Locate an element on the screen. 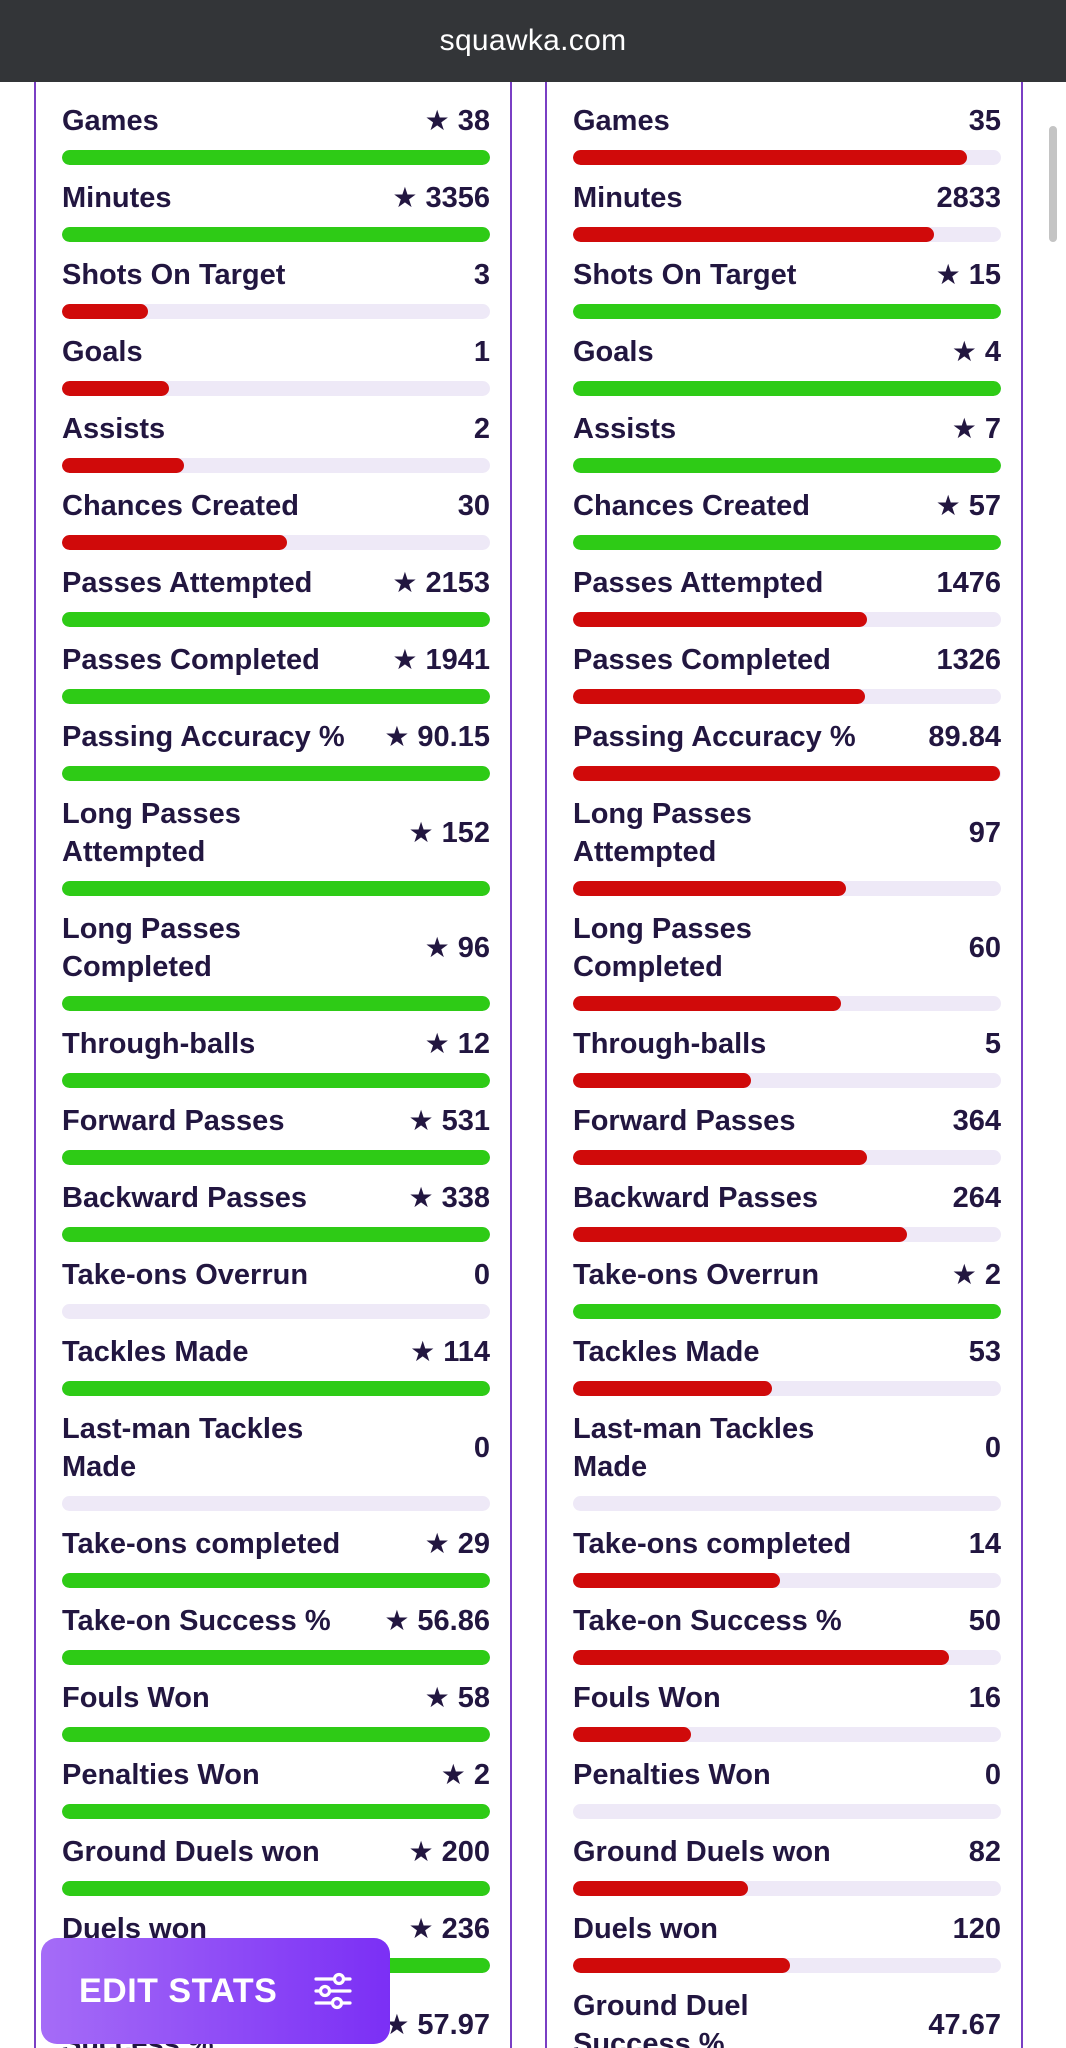  stat-value-group: ★ 4 is located at coordinates (976, 352).